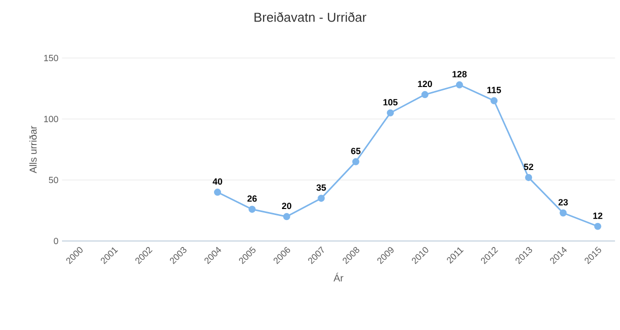  What do you see at coordinates (287, 206) in the screenshot?
I see `data-label: 20` at bounding box center [287, 206].